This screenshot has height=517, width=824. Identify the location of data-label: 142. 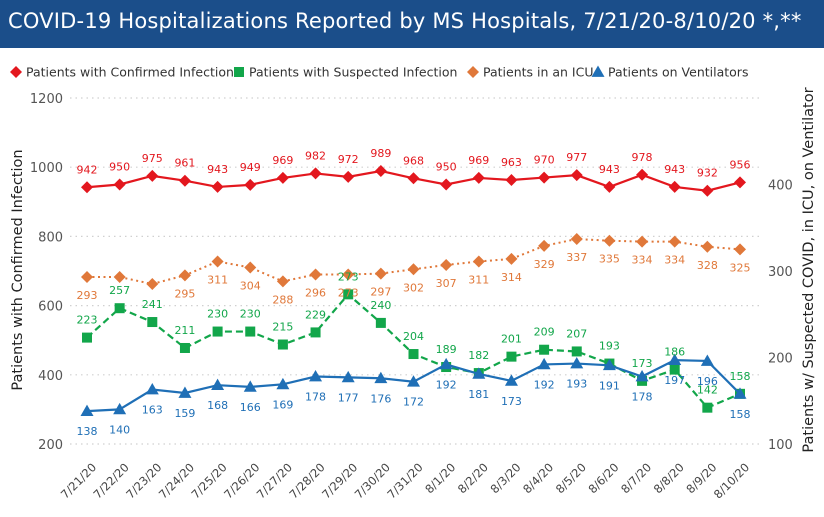
(707, 390).